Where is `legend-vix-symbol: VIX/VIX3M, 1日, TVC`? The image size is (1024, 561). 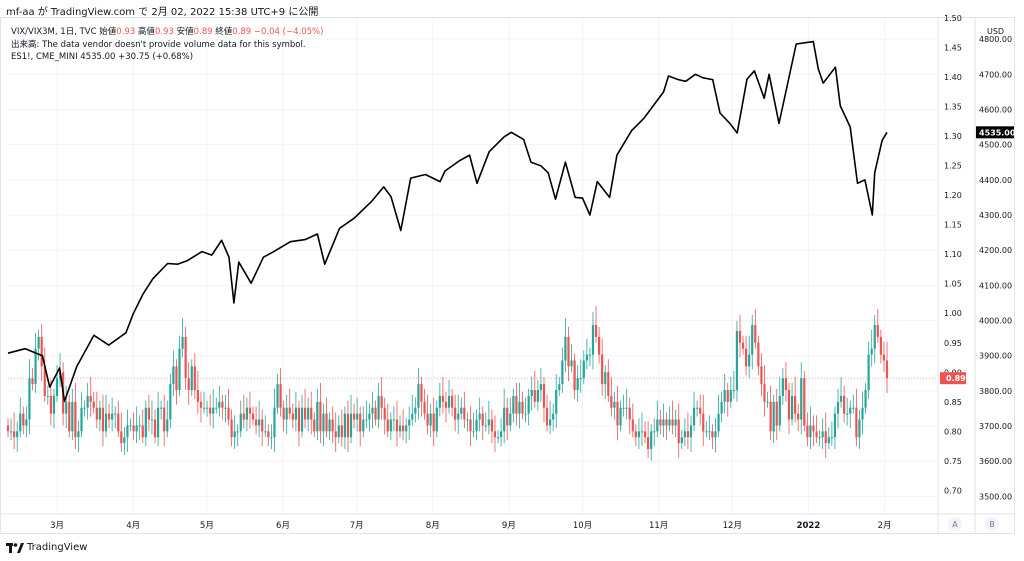
legend-vix-symbol: VIX/VIX3M, 1日, TVC is located at coordinates (54, 32).